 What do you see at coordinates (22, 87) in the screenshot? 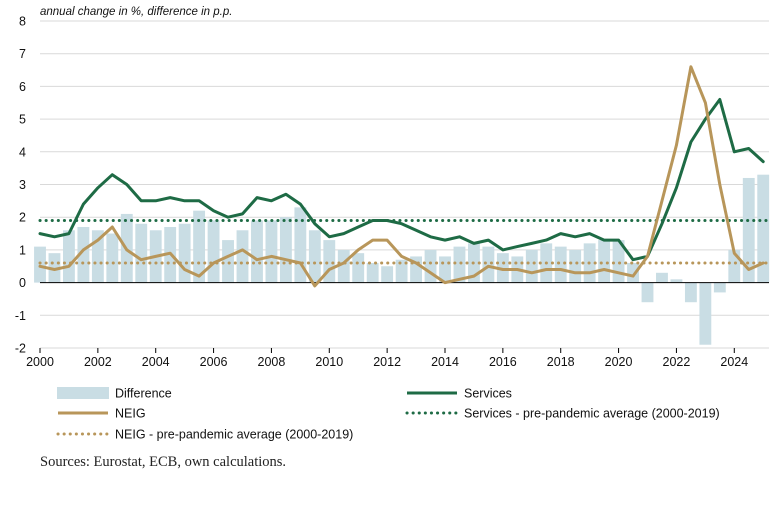
I see `y-tick-label-8: 6` at bounding box center [22, 87].